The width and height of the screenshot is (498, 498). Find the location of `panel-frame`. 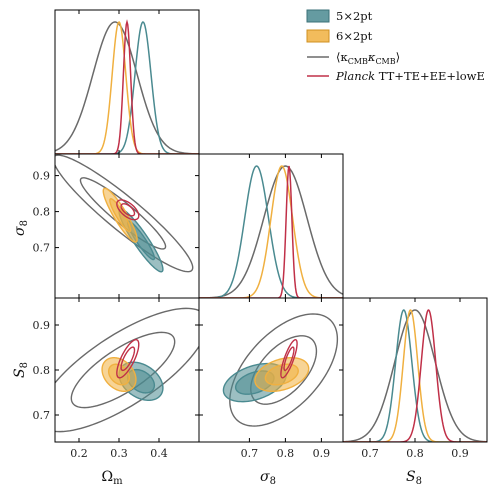

panel-frame is located at coordinates (271, 226).